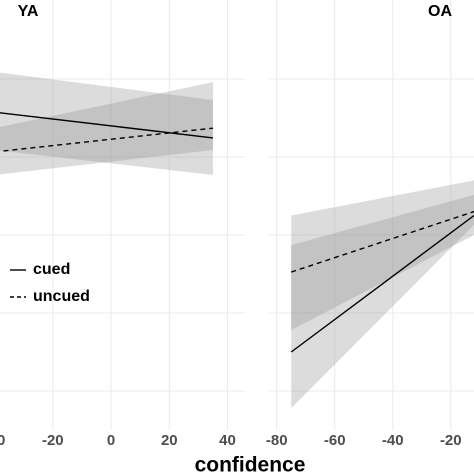 This screenshot has width=474, height=474. What do you see at coordinates (61, 296) in the screenshot?
I see `legend-label: uncued` at bounding box center [61, 296].